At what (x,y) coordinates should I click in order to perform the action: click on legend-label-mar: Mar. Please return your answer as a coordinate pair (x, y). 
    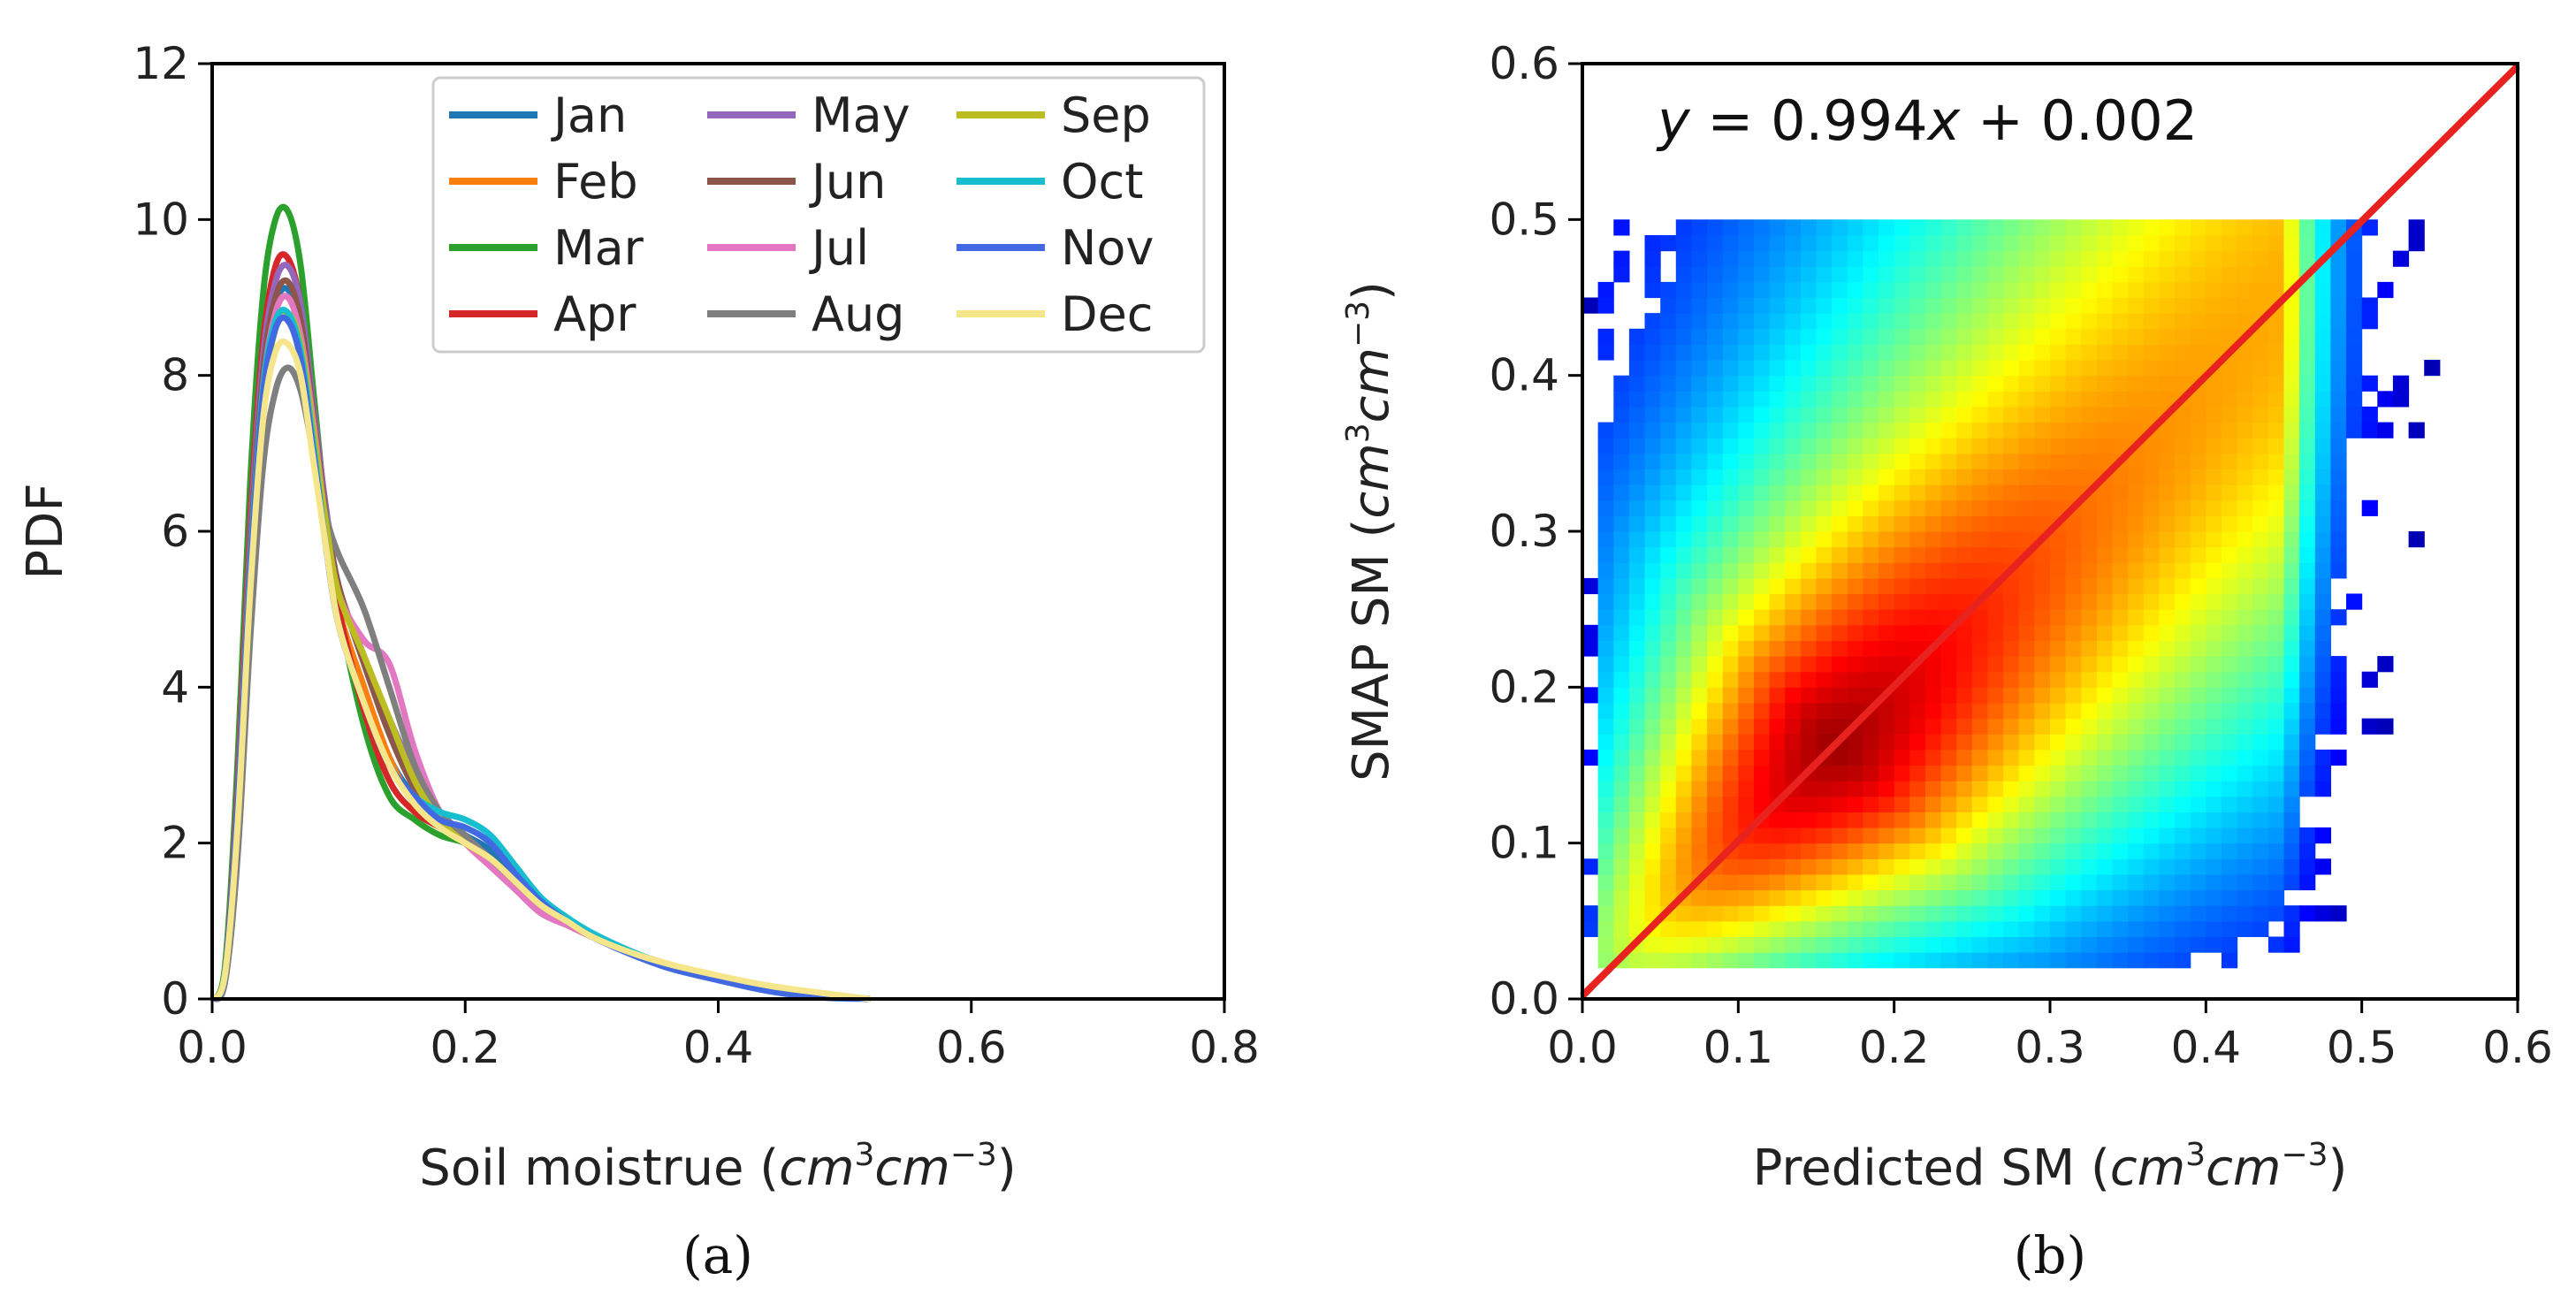
    Looking at the image, I should click on (598, 248).